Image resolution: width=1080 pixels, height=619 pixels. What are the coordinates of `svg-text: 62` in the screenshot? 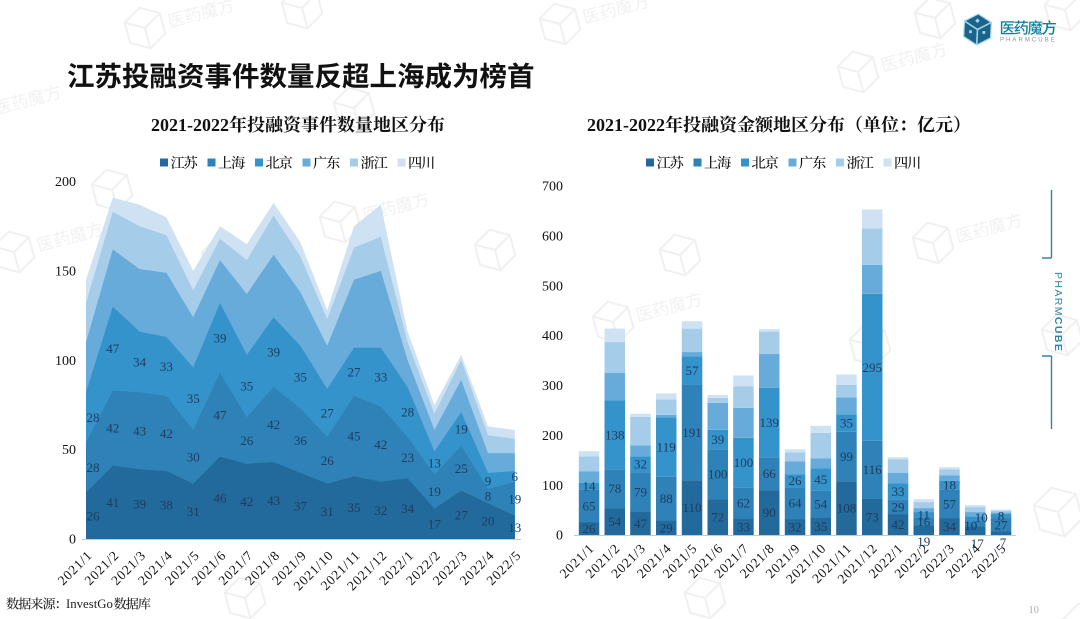 It's located at (743, 503).